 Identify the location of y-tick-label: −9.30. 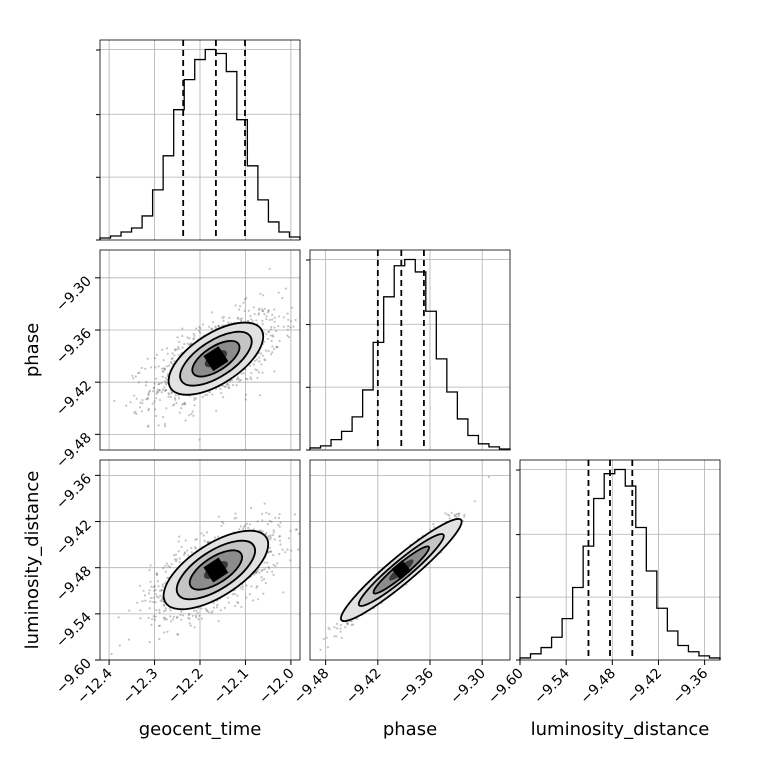
(74, 294).